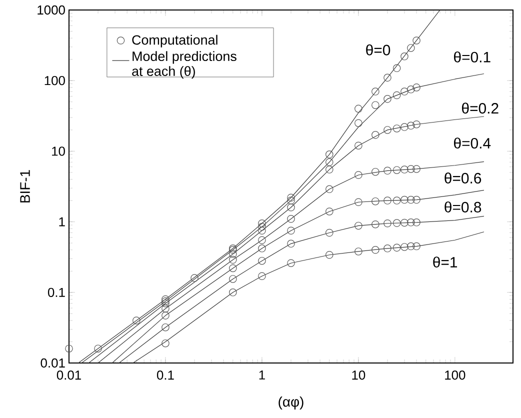 This screenshot has height=418, width=521. I want to click on y-tick-label: 10, so click(58, 151).